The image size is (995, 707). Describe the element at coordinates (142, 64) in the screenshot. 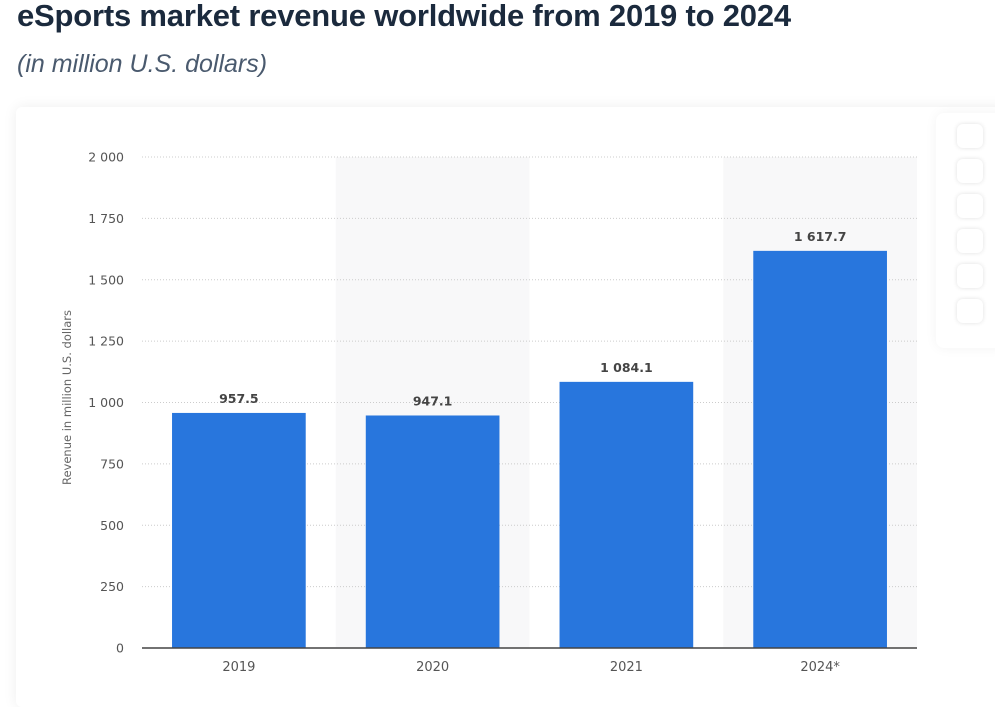

I see `chart-subtitle: (in million U.S. dollars)` at that location.